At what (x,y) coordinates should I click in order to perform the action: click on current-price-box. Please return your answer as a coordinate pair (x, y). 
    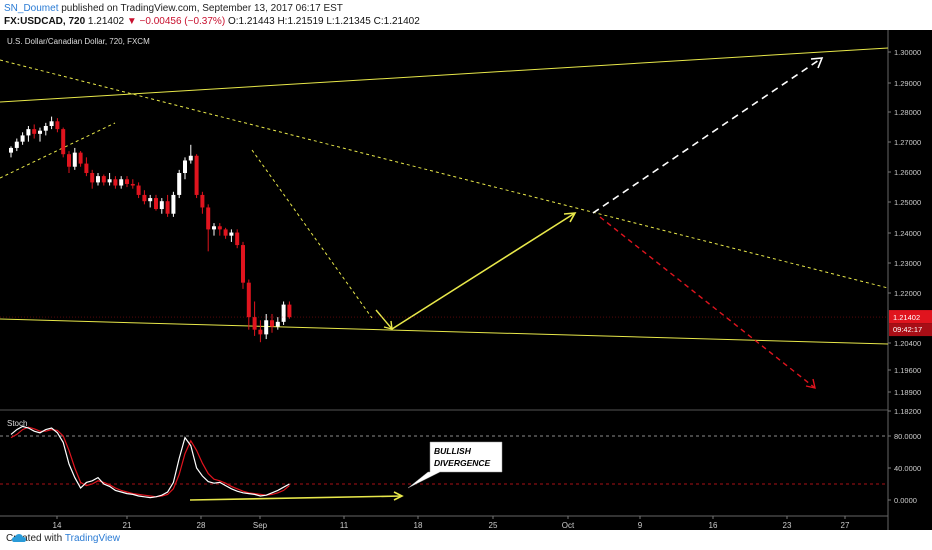
    Looking at the image, I should click on (910, 317).